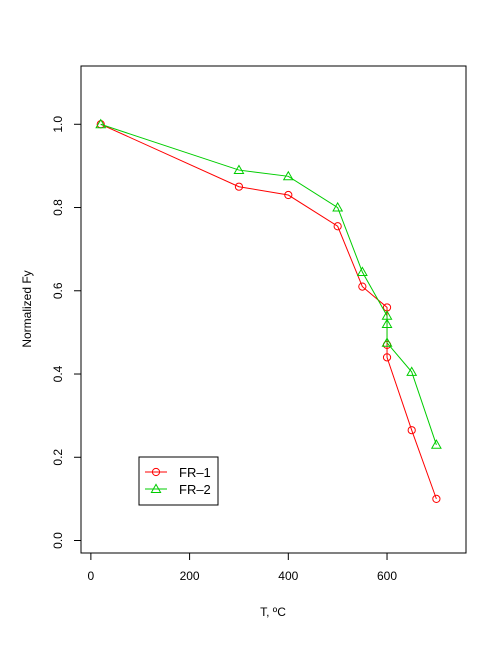 The image size is (500, 652). What do you see at coordinates (58, 540) in the screenshot?
I see `y-tick-label: 0.0` at bounding box center [58, 540].